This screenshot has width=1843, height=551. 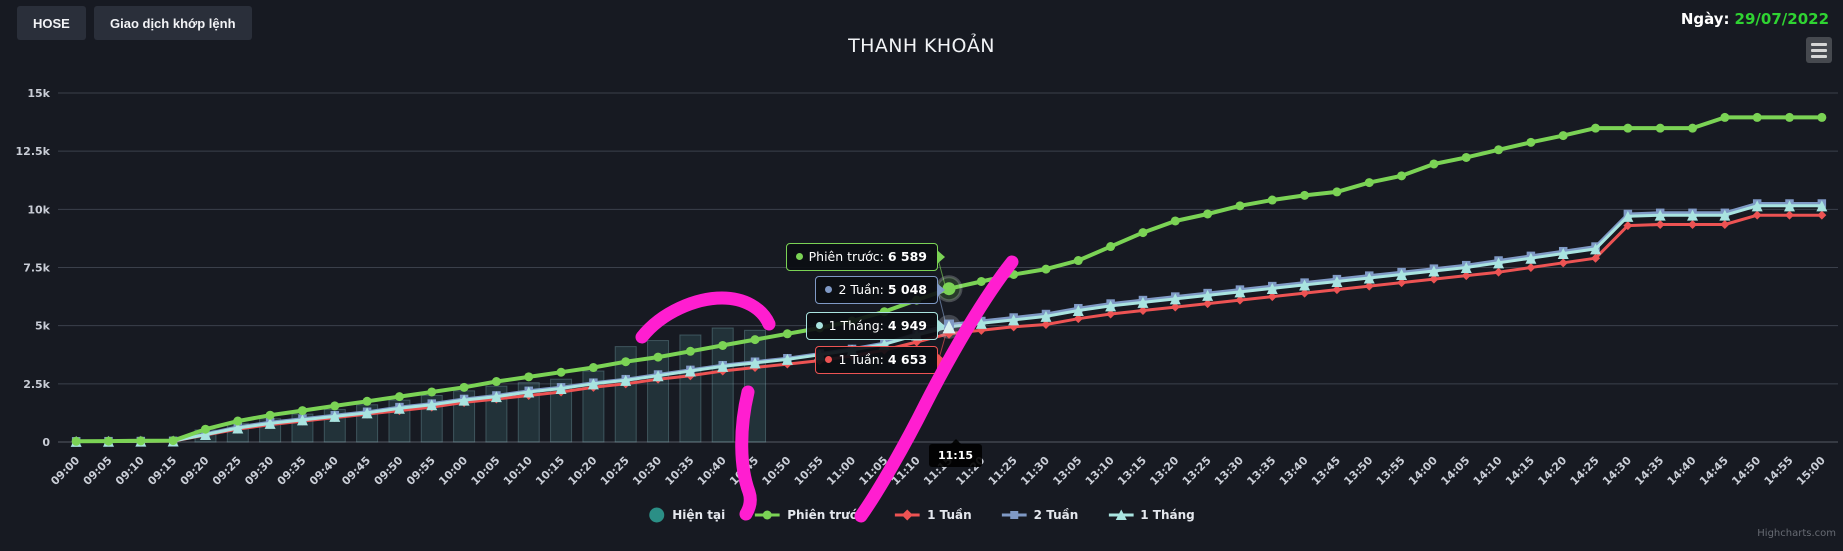 I want to click on x-axis-tooltip: 11:15, so click(x=956, y=453).